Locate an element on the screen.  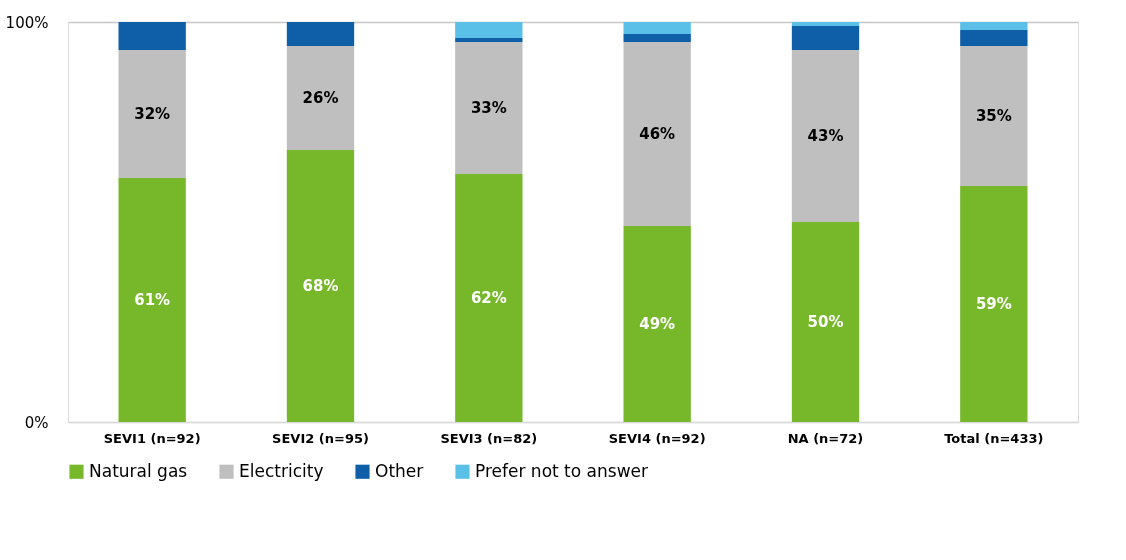
data-label: 43% is located at coordinates (825, 136).